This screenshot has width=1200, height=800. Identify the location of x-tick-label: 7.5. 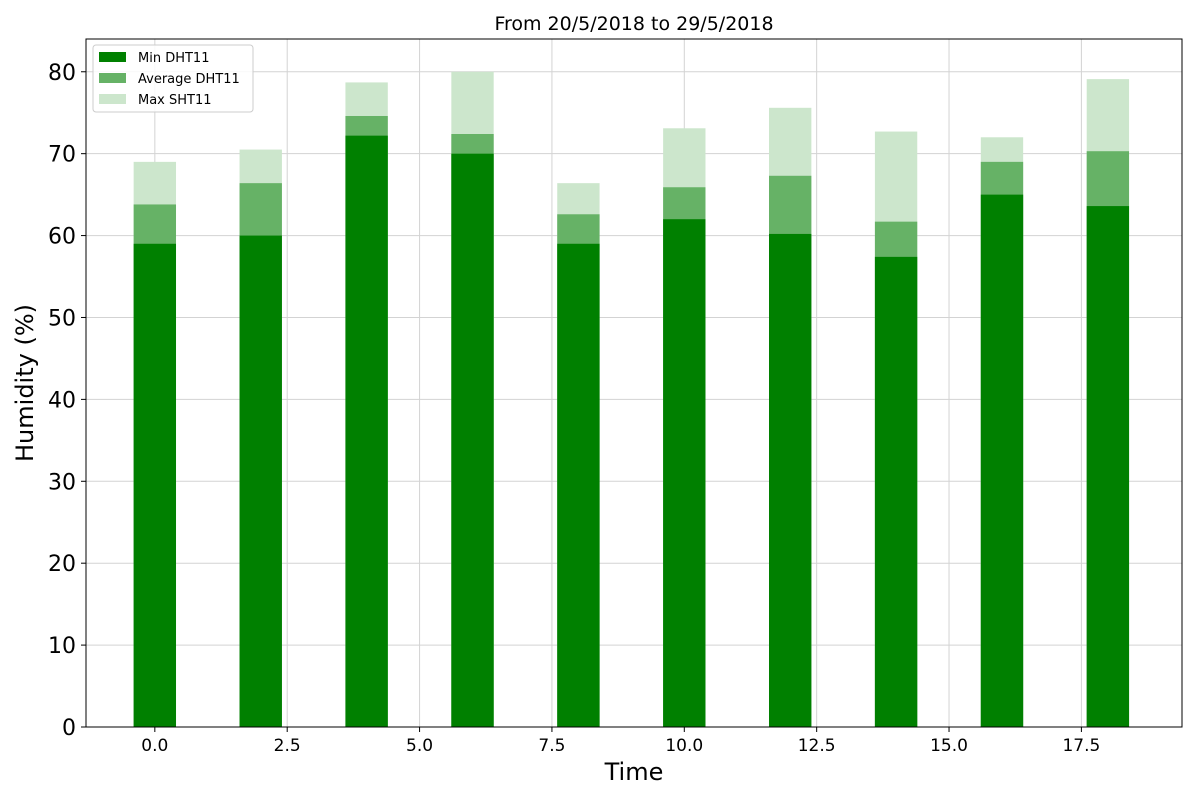
(551, 746).